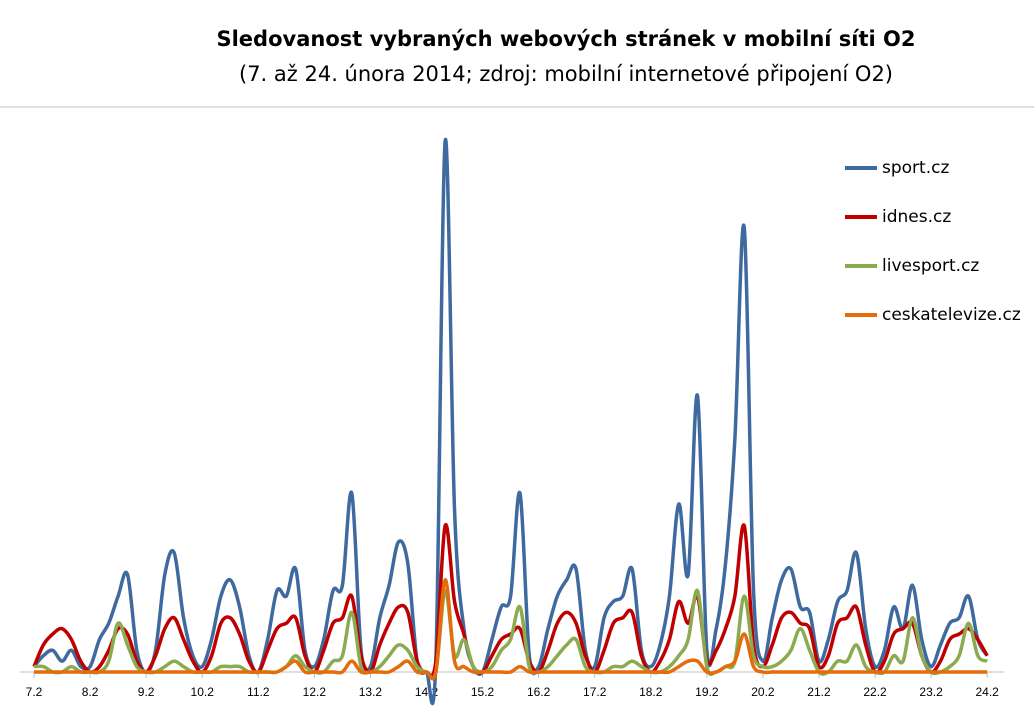 This screenshot has width=1034, height=713. Describe the element at coordinates (90, 692) in the screenshot. I see `x-tick-label: 8.2` at that location.